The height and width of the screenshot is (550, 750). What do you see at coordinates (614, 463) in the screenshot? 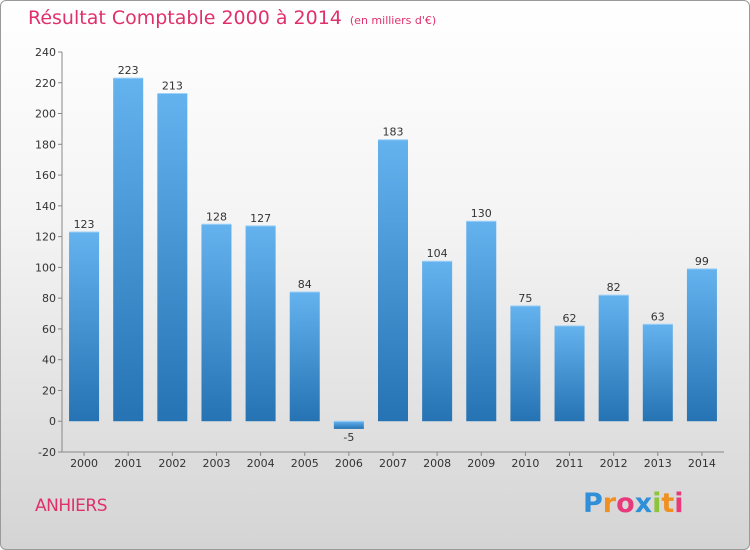
I see `x-tick-label: 2012` at bounding box center [614, 463].